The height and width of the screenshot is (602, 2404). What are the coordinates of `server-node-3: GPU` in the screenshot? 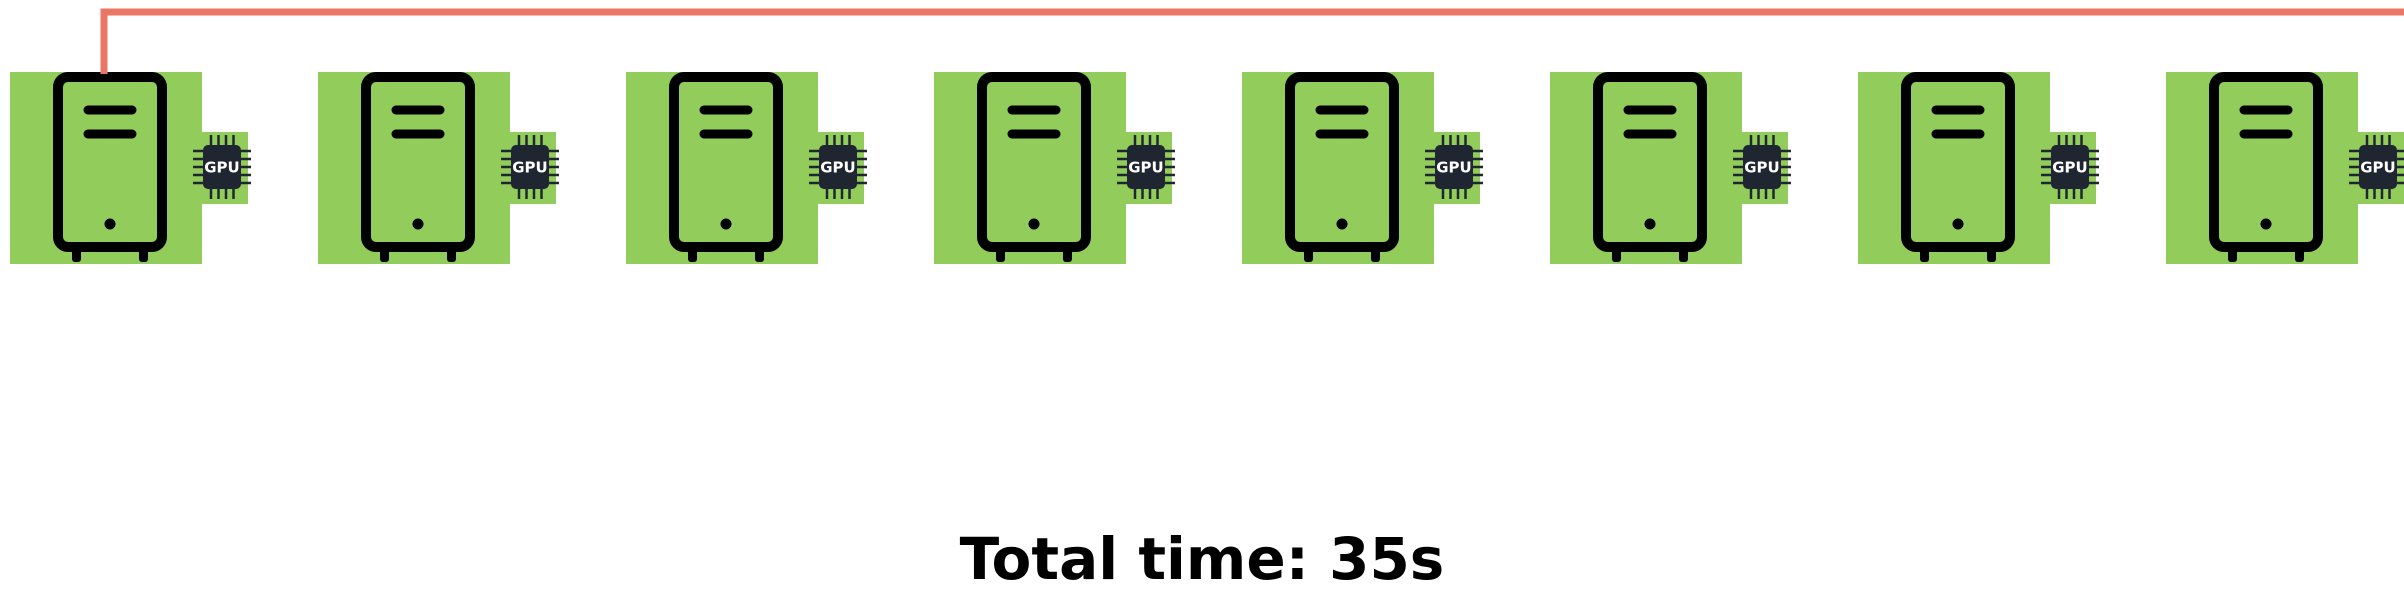 It's located at (746, 168).